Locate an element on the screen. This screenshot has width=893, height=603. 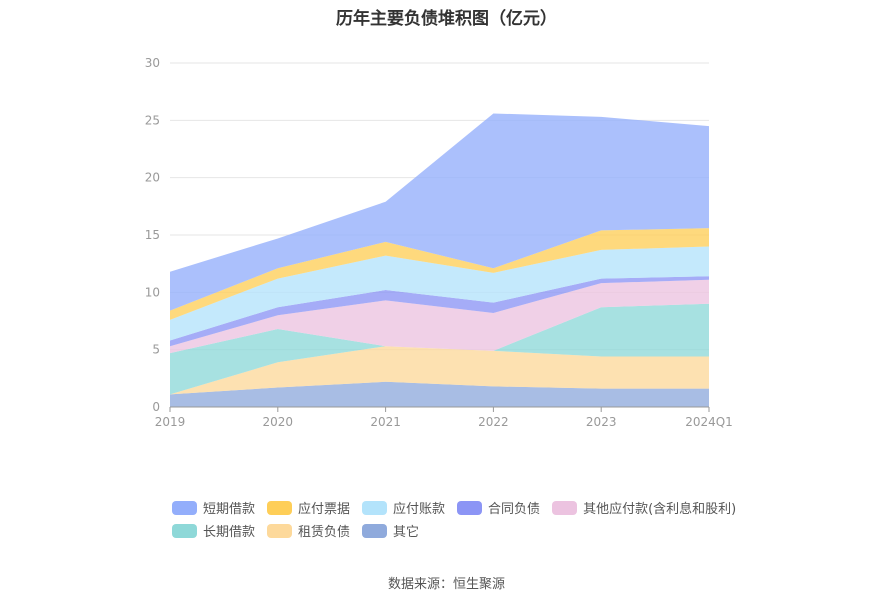
x-tick-label: 2022 is located at coordinates (493, 422).